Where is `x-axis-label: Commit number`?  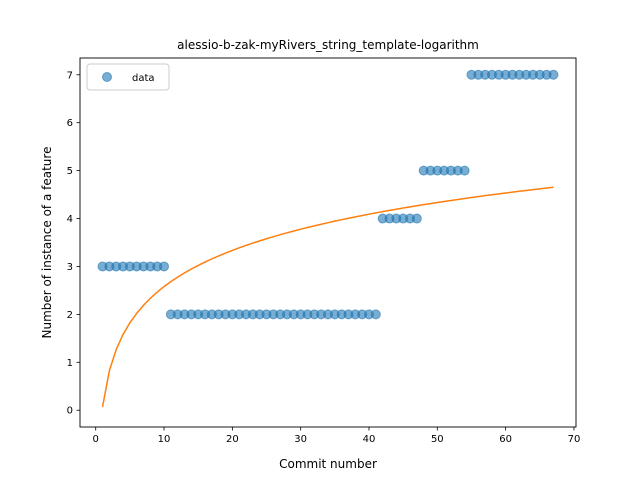
x-axis-label: Commit number is located at coordinates (328, 464).